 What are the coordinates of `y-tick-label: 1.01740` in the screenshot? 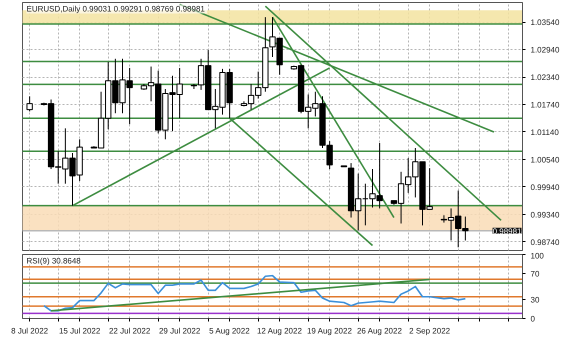 It's located at (545, 105).